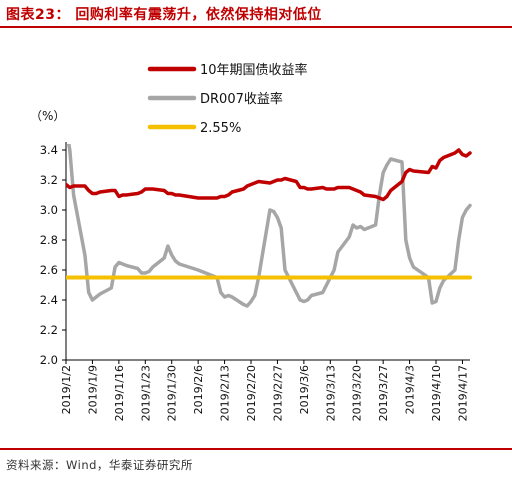 The height and width of the screenshot is (482, 512). Describe the element at coordinates (49, 180) in the screenshot. I see `y-tick-label: 3.2` at that location.